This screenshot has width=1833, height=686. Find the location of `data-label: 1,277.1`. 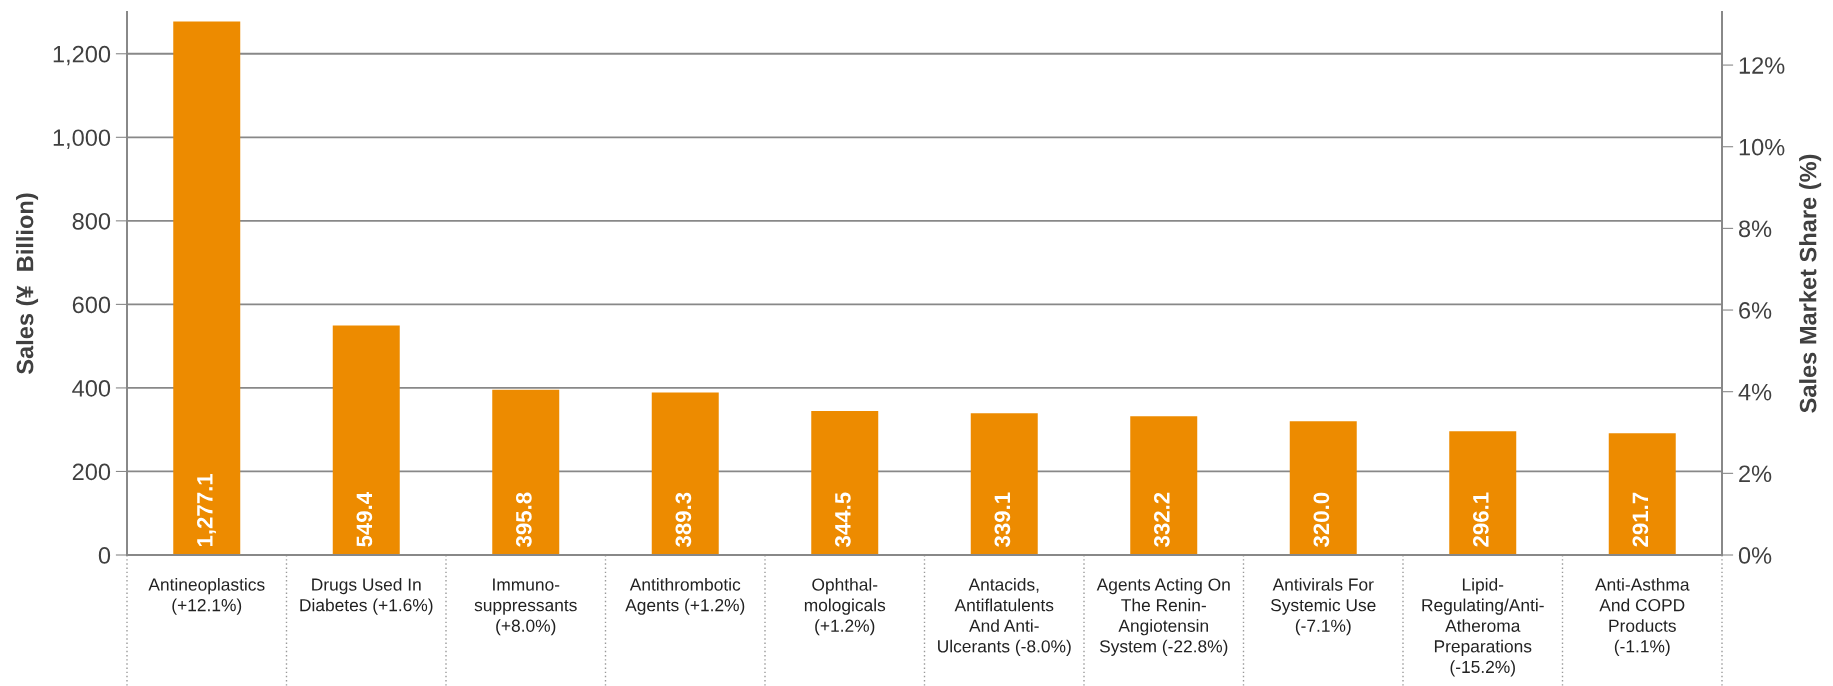

data-label: 1,277.1 is located at coordinates (206, 510).